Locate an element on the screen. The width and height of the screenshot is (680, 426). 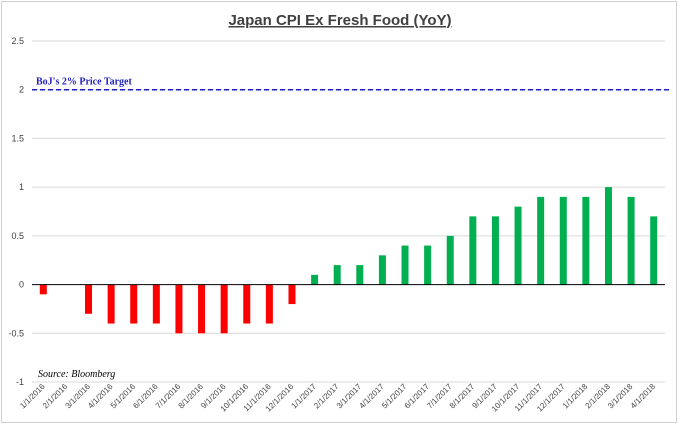
y-axis-ticks: 2.5 2 1.5 1 0.5 0 -0.5 -1 is located at coordinates (16, 211).